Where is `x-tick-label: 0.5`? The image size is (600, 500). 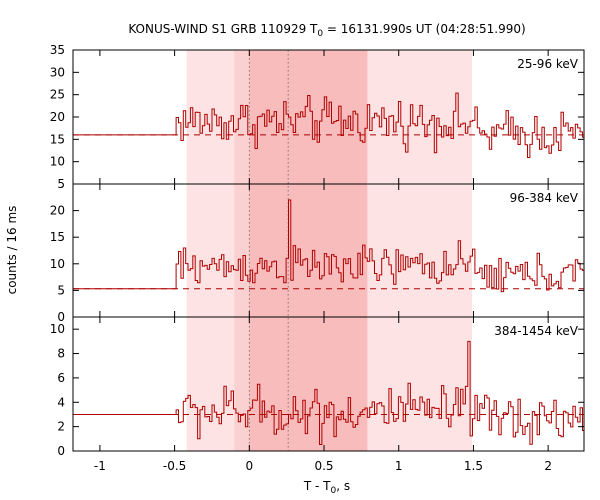 x-tick-label: 0.5 is located at coordinates (323, 466).